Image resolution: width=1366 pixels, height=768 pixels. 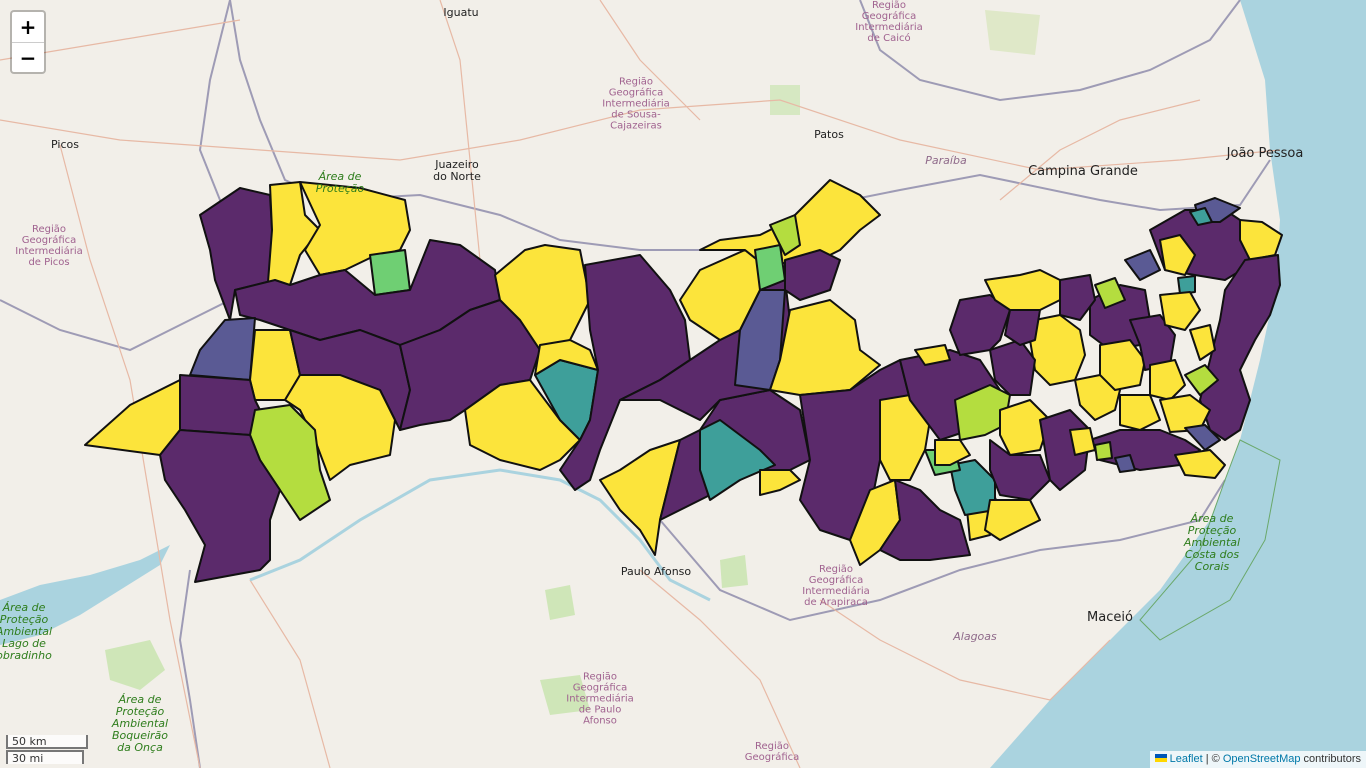 I want to click on scale-km: 50 km, so click(x=47, y=742).